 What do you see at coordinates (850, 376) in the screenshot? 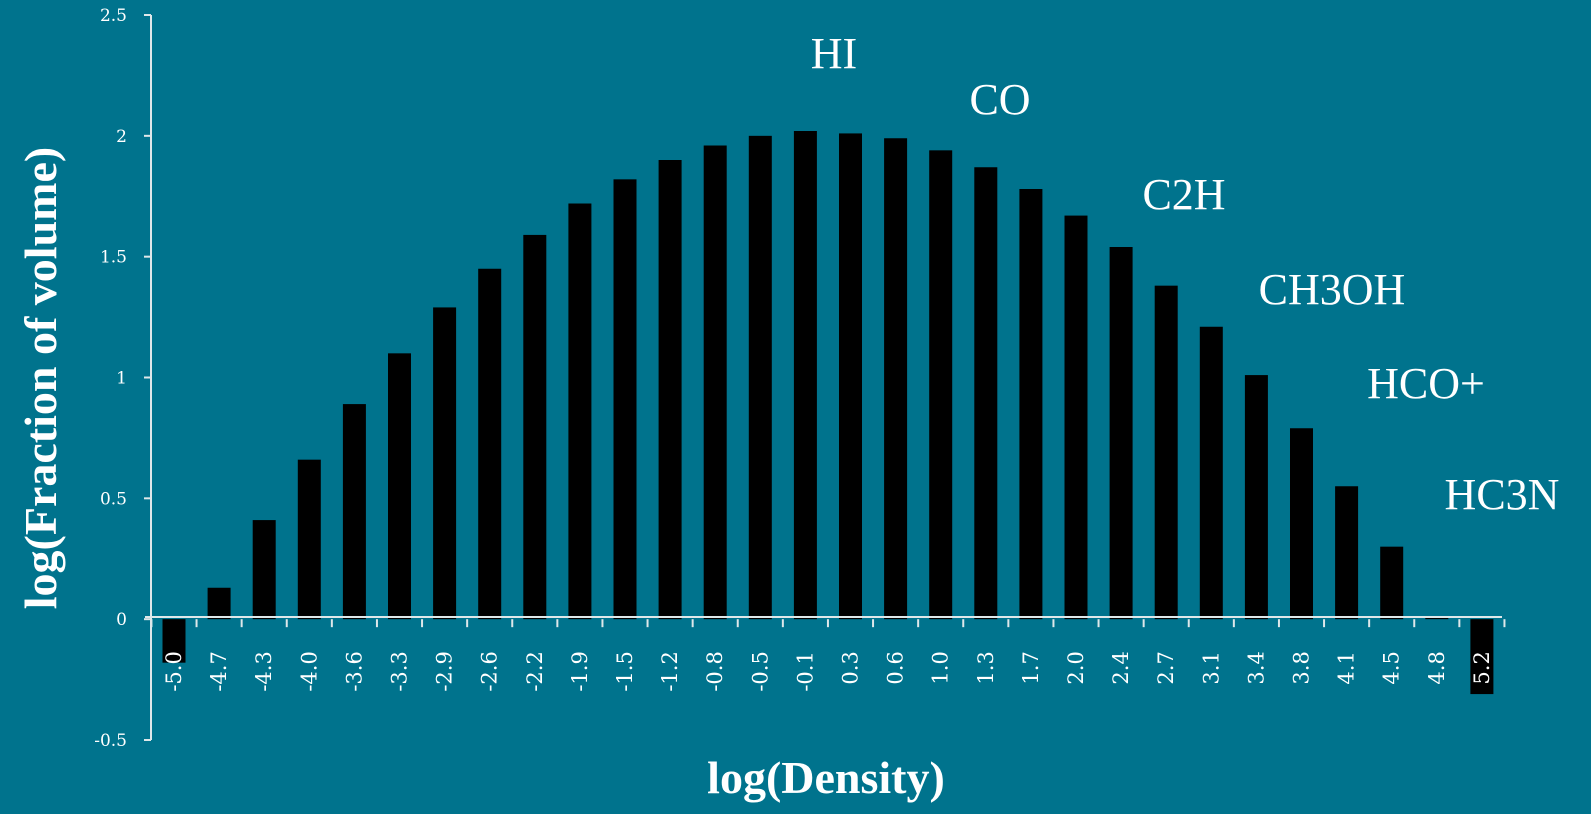
I see `bar-0.3` at bounding box center [850, 376].